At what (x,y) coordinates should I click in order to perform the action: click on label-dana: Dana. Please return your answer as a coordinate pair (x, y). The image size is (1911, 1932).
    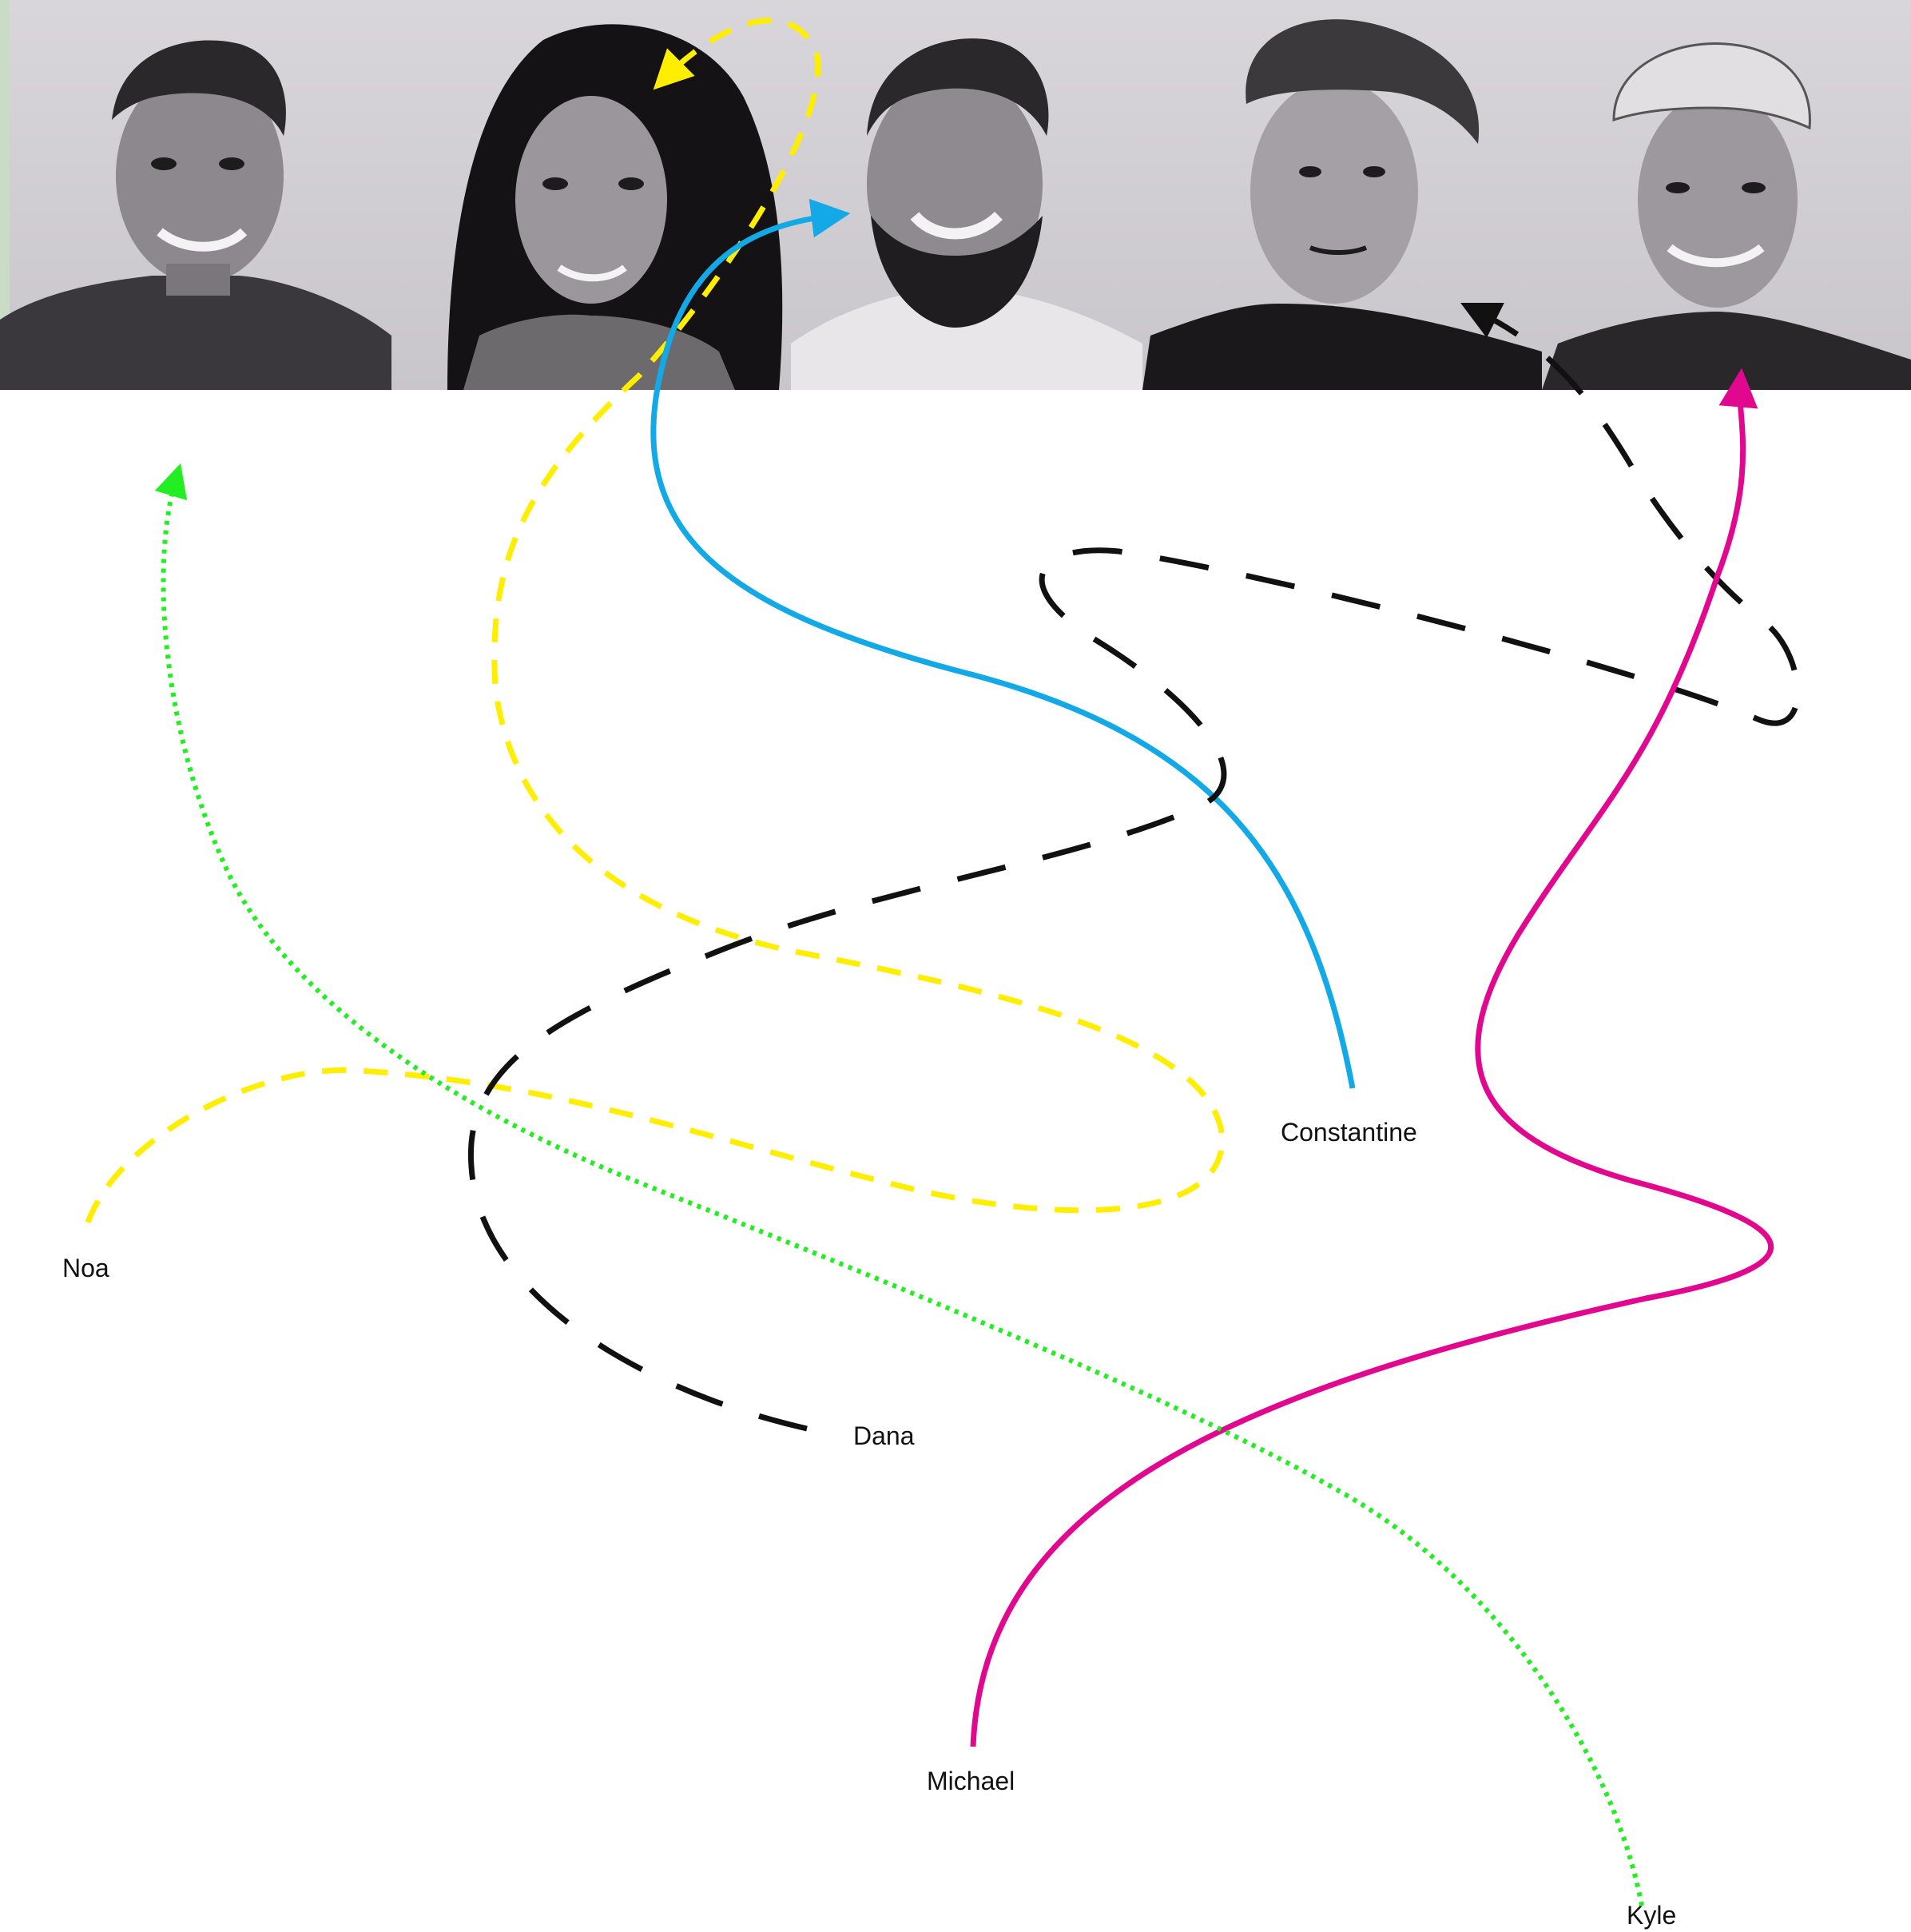
    Looking at the image, I should click on (884, 1435).